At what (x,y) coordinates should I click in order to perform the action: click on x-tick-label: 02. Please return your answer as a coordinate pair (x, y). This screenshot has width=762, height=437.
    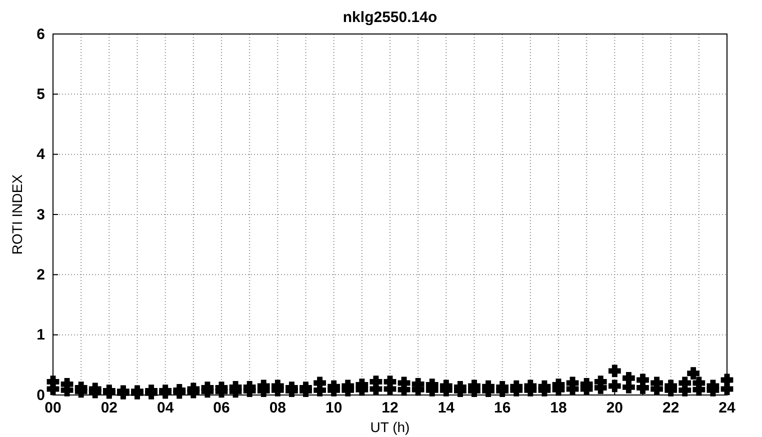
    Looking at the image, I should click on (109, 408).